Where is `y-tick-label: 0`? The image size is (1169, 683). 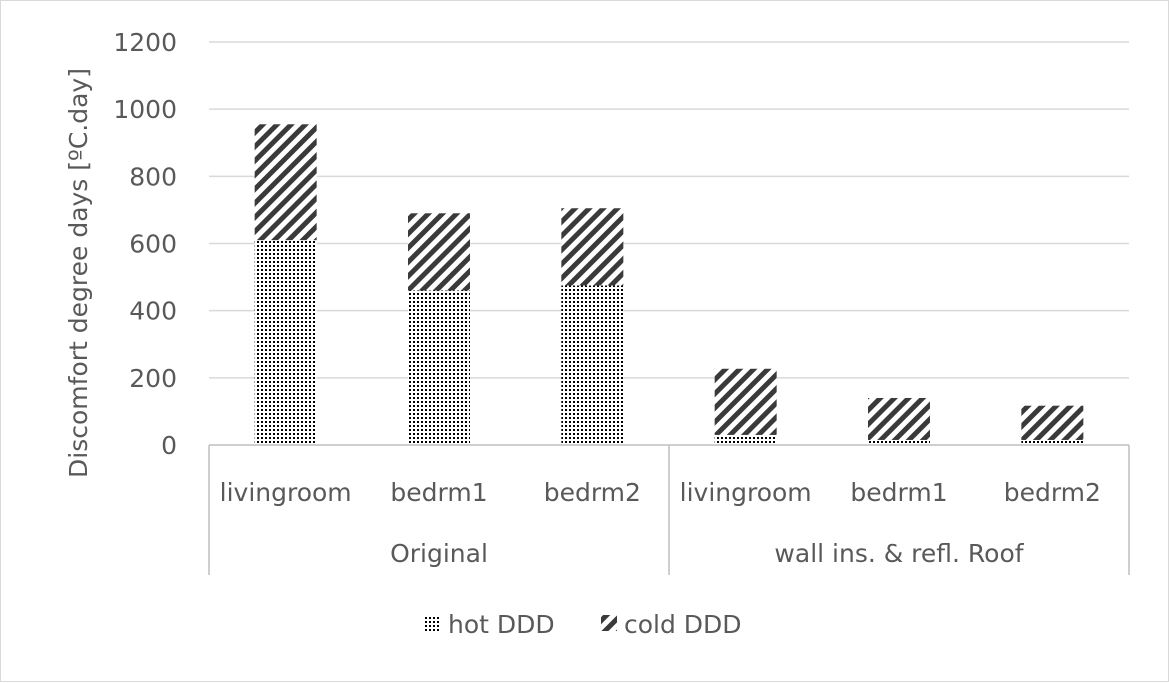
y-tick-label: 0 is located at coordinates (169, 445).